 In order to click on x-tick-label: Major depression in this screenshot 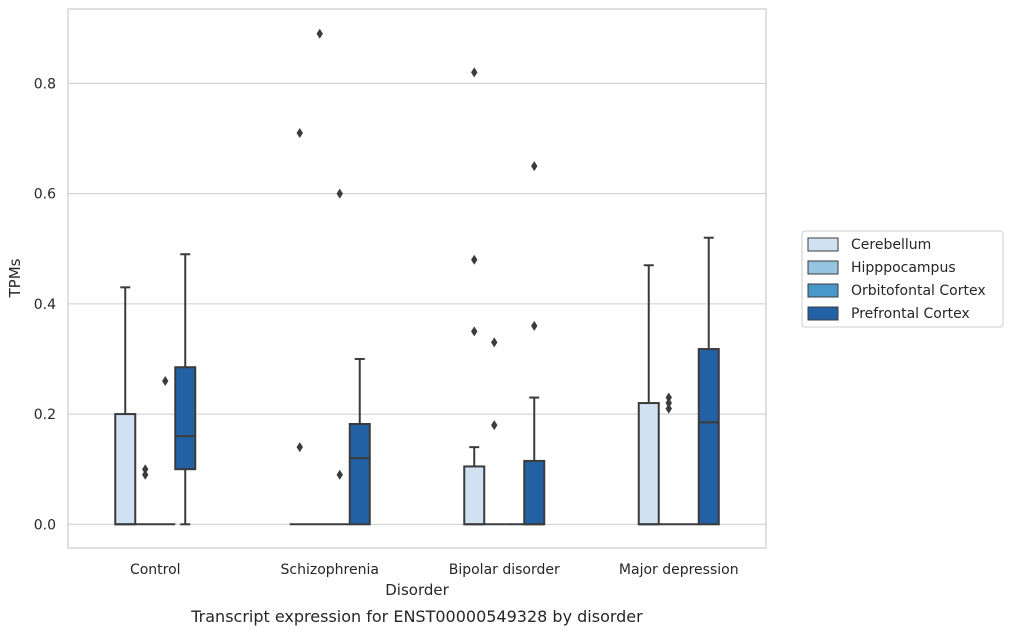, I will do `click(679, 570)`.